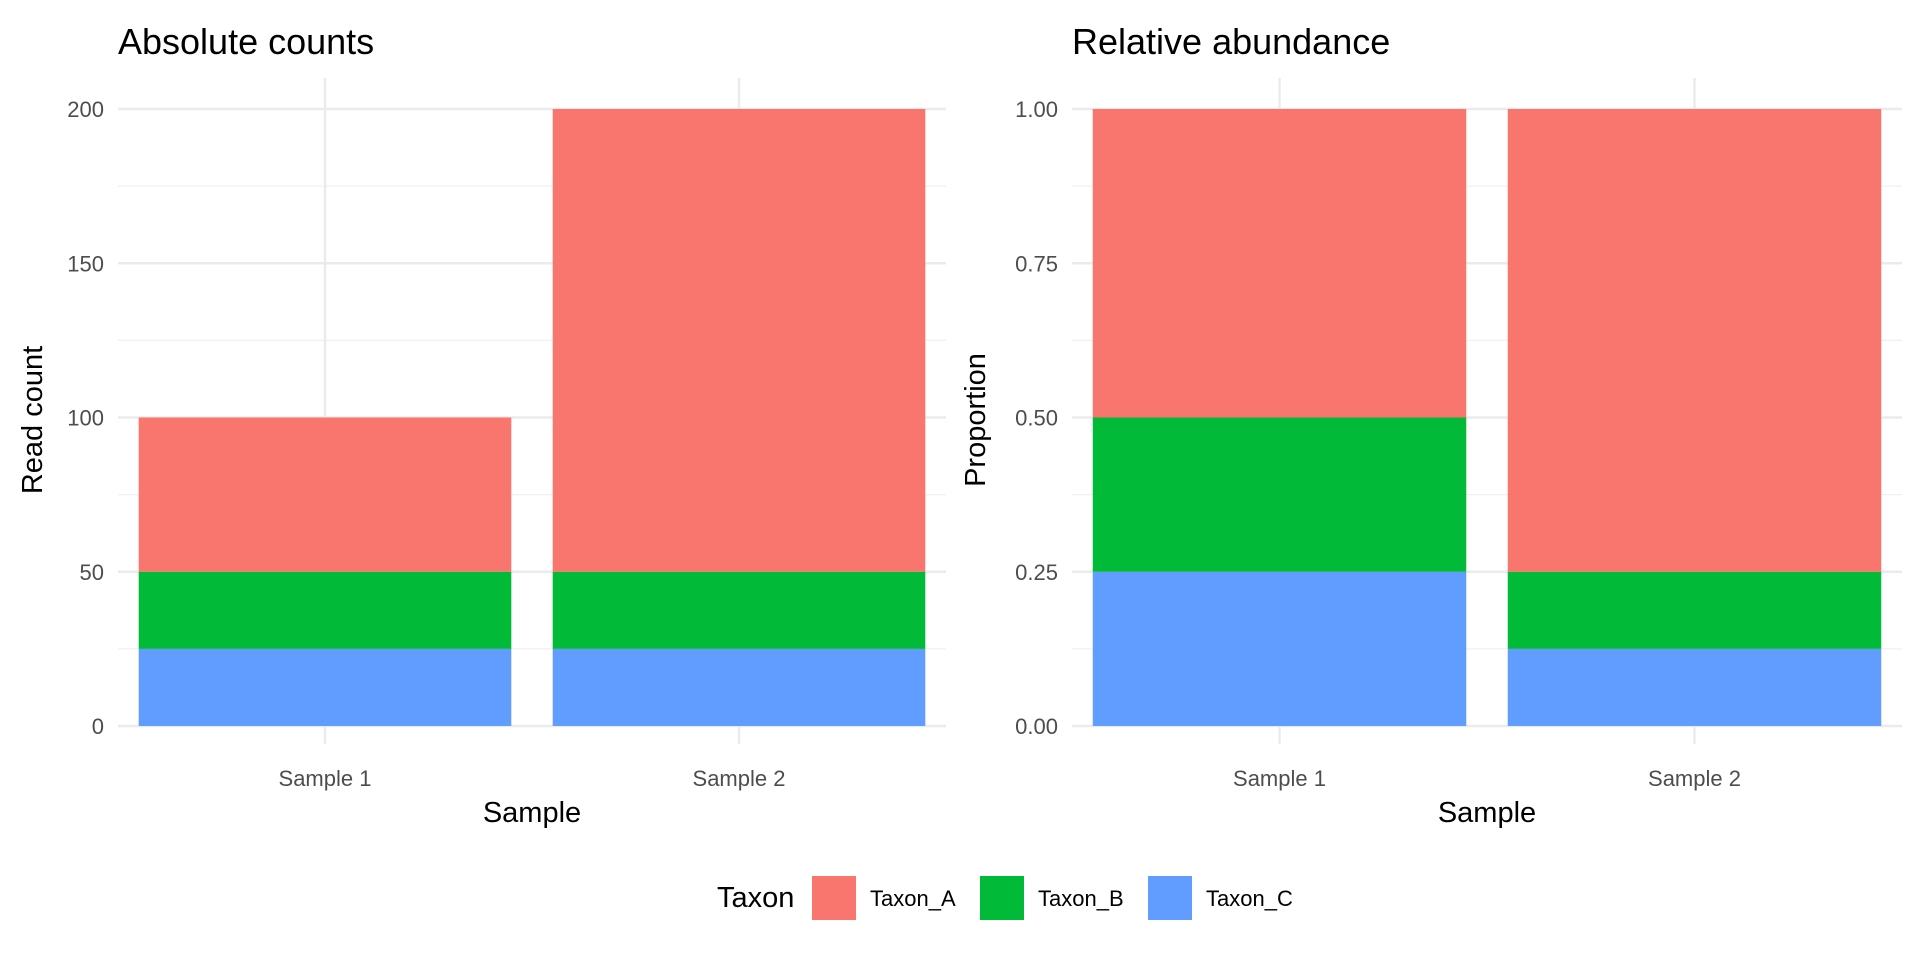  Describe the element at coordinates (1036, 572) in the screenshot. I see `y-tick-label: 0.25` at that location.